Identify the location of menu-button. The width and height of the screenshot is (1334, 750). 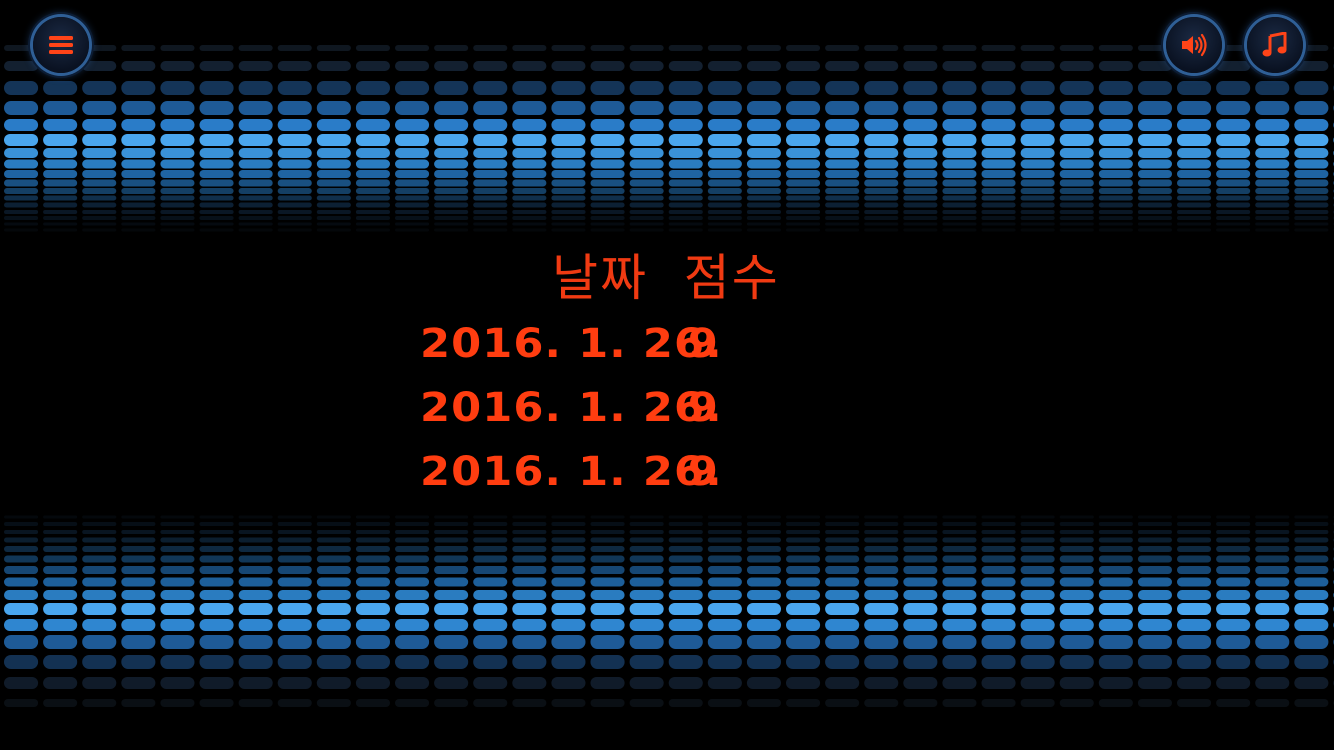
(61, 45).